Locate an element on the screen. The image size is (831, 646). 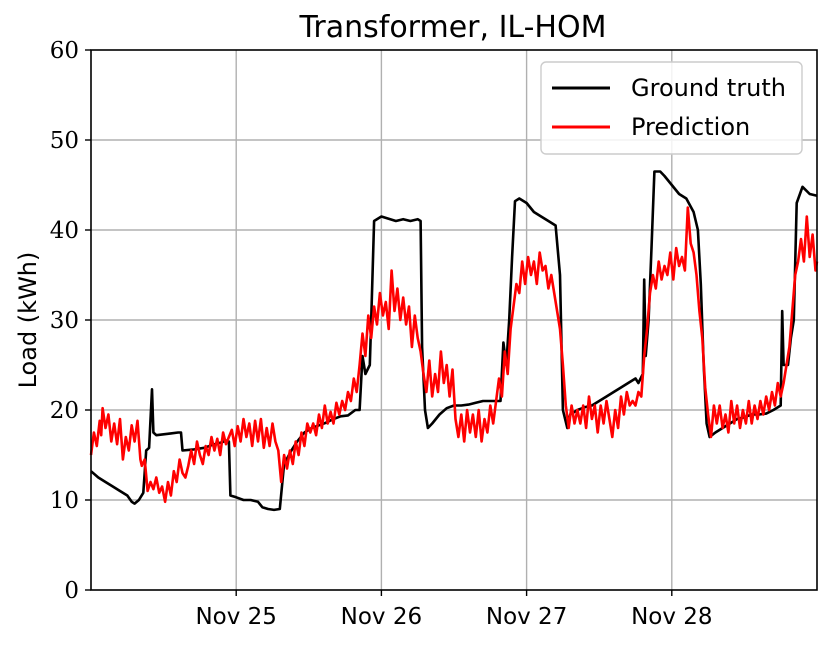
y-tick-label: 40 is located at coordinates (64, 231).